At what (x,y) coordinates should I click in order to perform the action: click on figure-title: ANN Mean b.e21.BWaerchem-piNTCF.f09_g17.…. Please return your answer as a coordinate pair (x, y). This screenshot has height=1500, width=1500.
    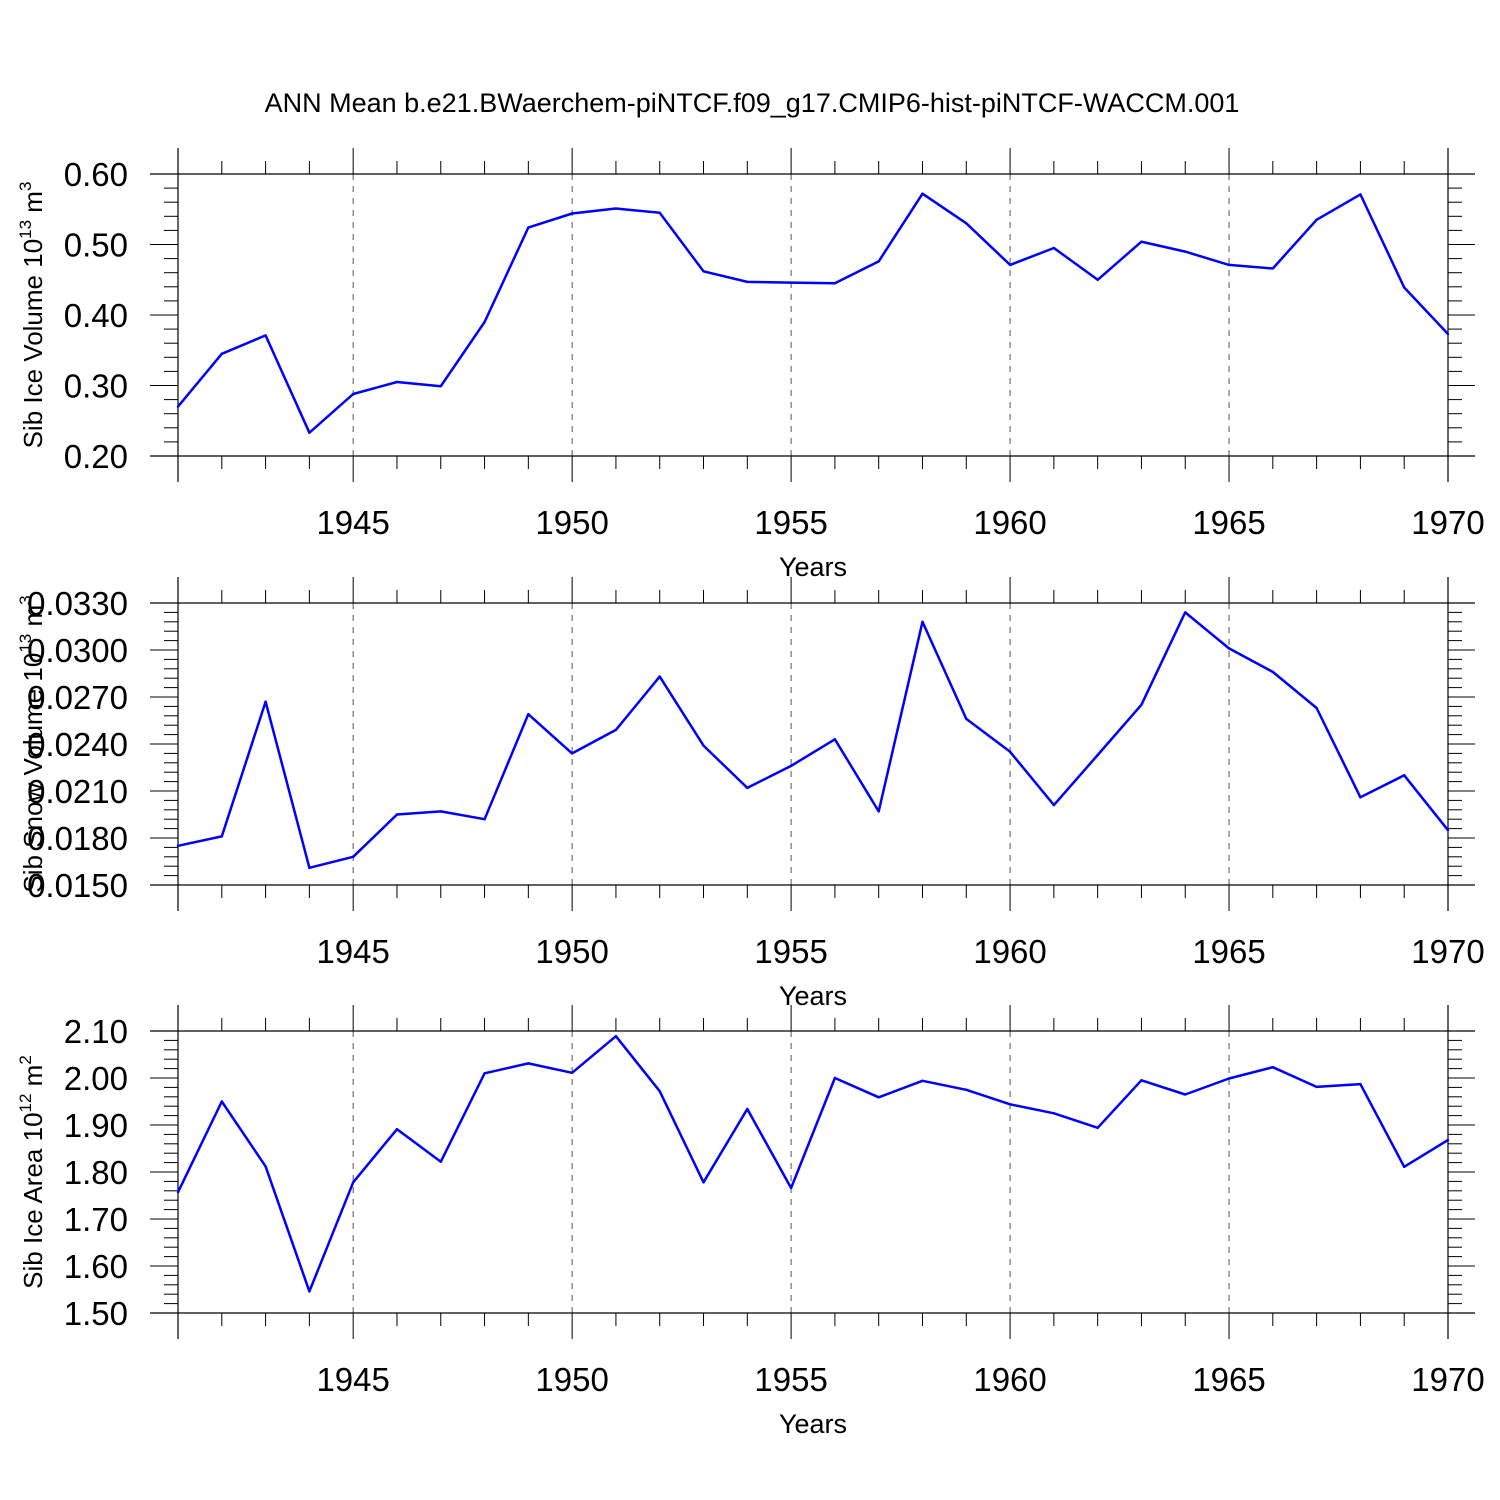
    Looking at the image, I should click on (752, 103).